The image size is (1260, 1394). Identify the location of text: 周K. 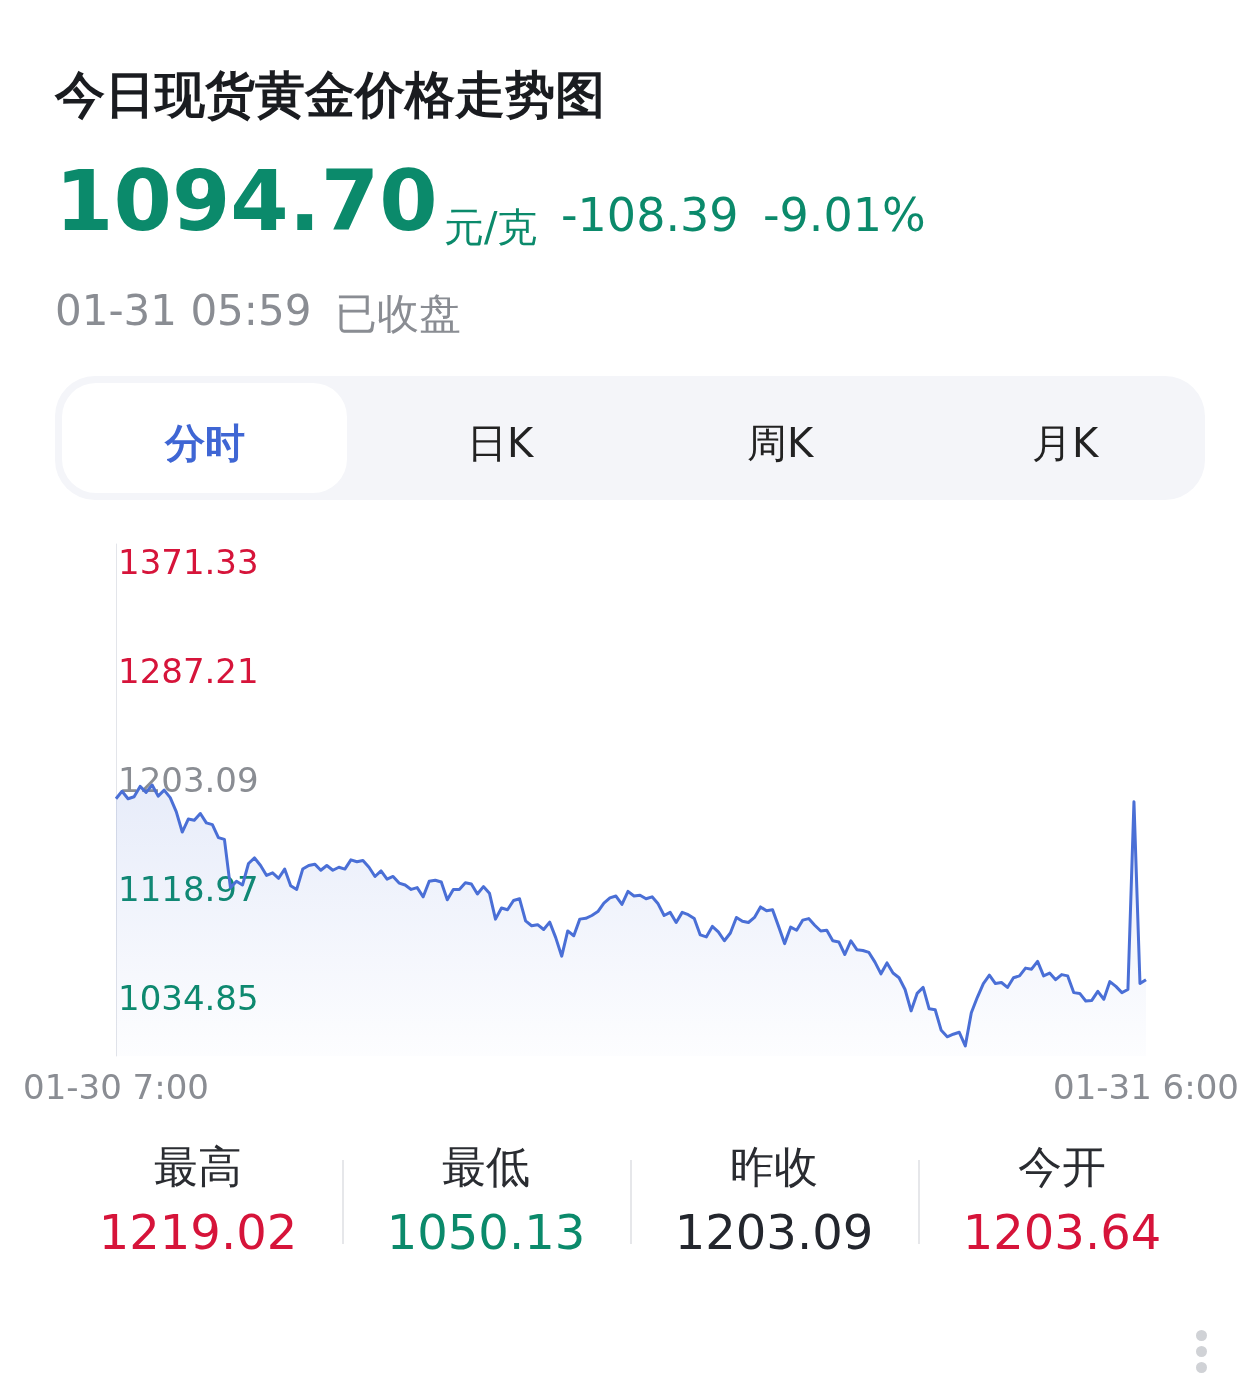
(780, 443).